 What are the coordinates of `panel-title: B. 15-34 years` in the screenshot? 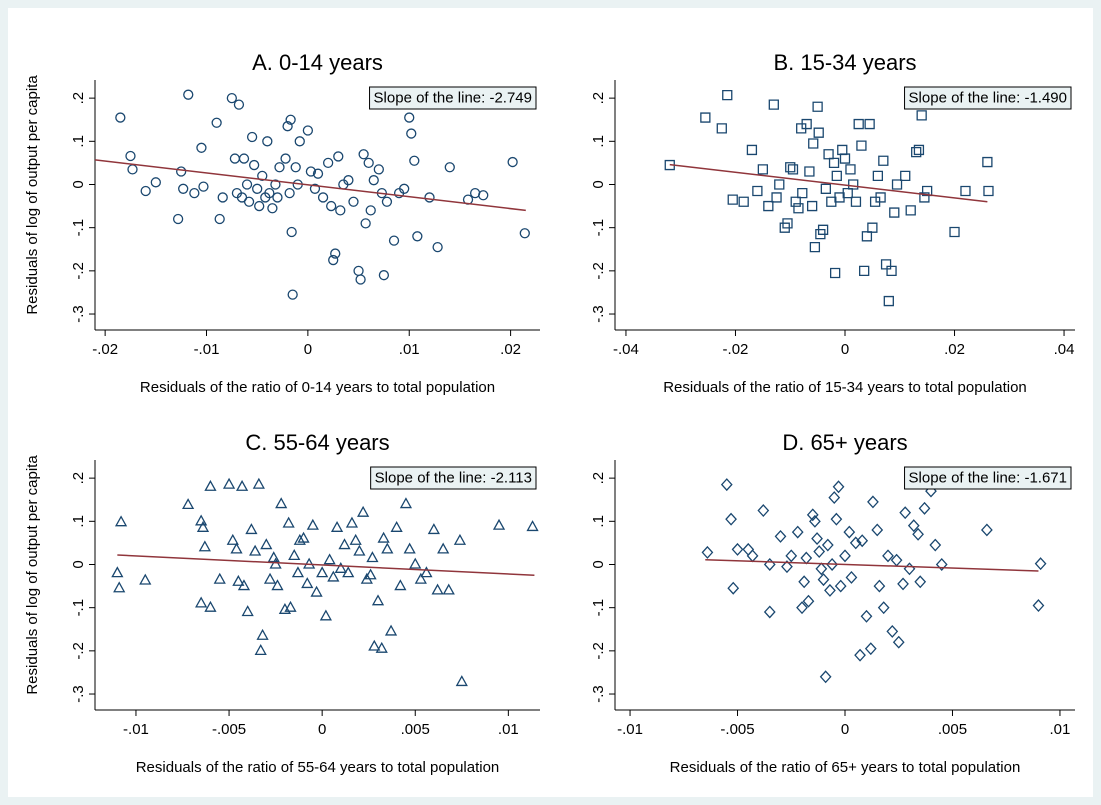 It's located at (844, 62).